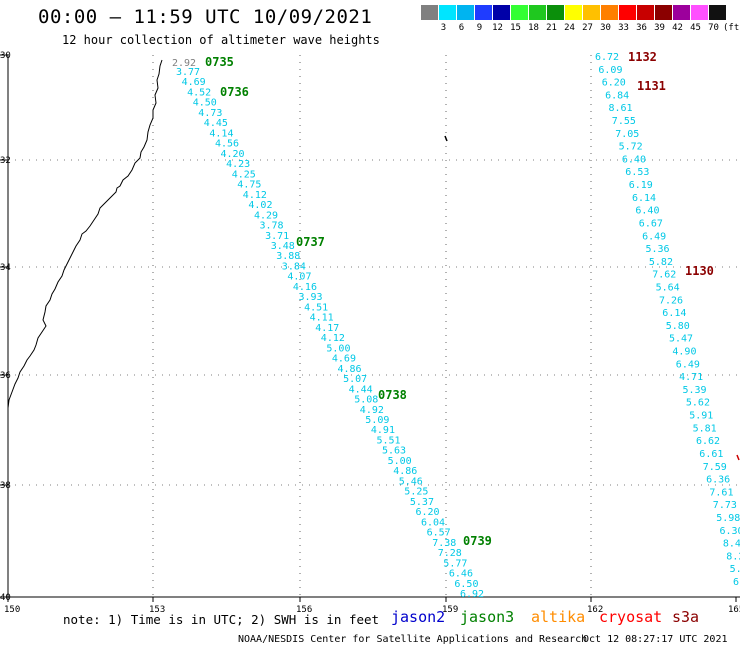 The width and height of the screenshot is (740, 650). What do you see at coordinates (188, 72) in the screenshot?
I see `swh-value: 3.77` at bounding box center [188, 72].